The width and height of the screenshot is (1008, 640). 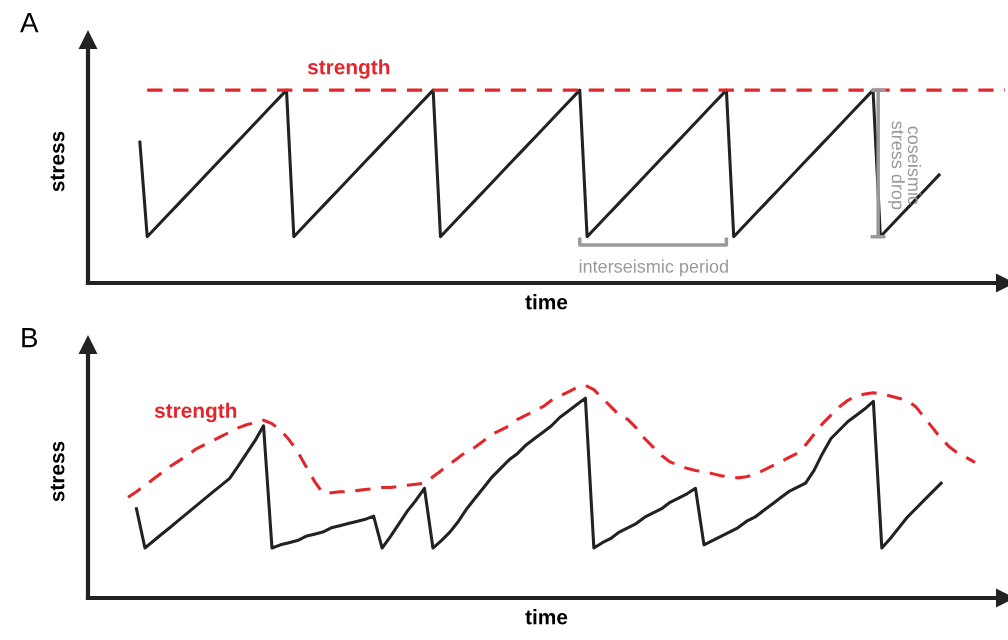 What do you see at coordinates (905, 165) in the screenshot?
I see `annotation: coseismic stress drop` at bounding box center [905, 165].